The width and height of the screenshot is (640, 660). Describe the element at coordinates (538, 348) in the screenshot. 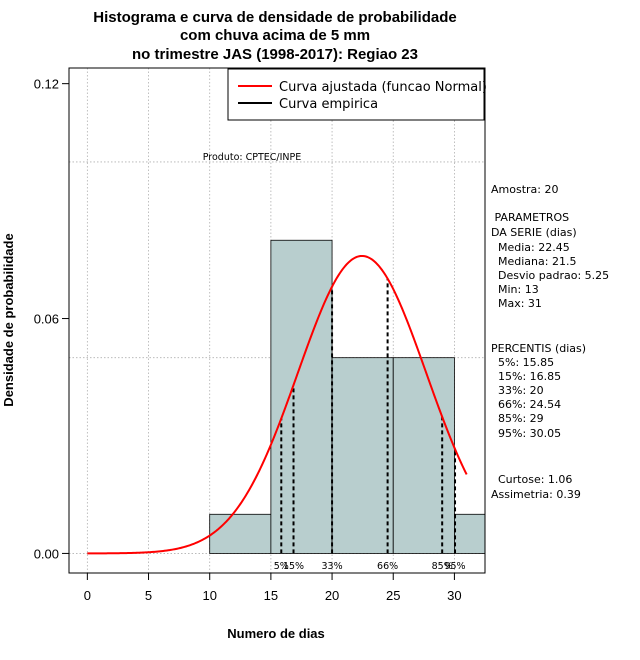

I see `stats-line: PERCENTIS (dias)` at that location.